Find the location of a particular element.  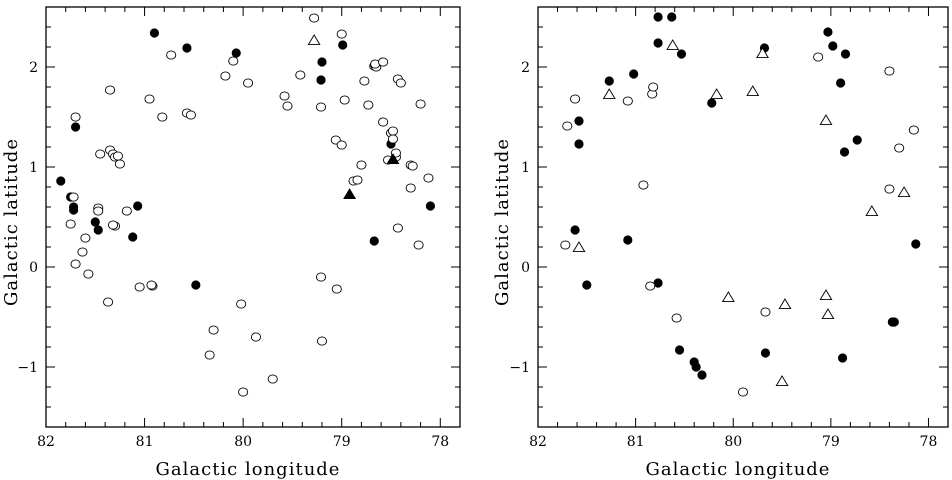

y-axis-title: Galactic latitude is located at coordinates (502, 222).